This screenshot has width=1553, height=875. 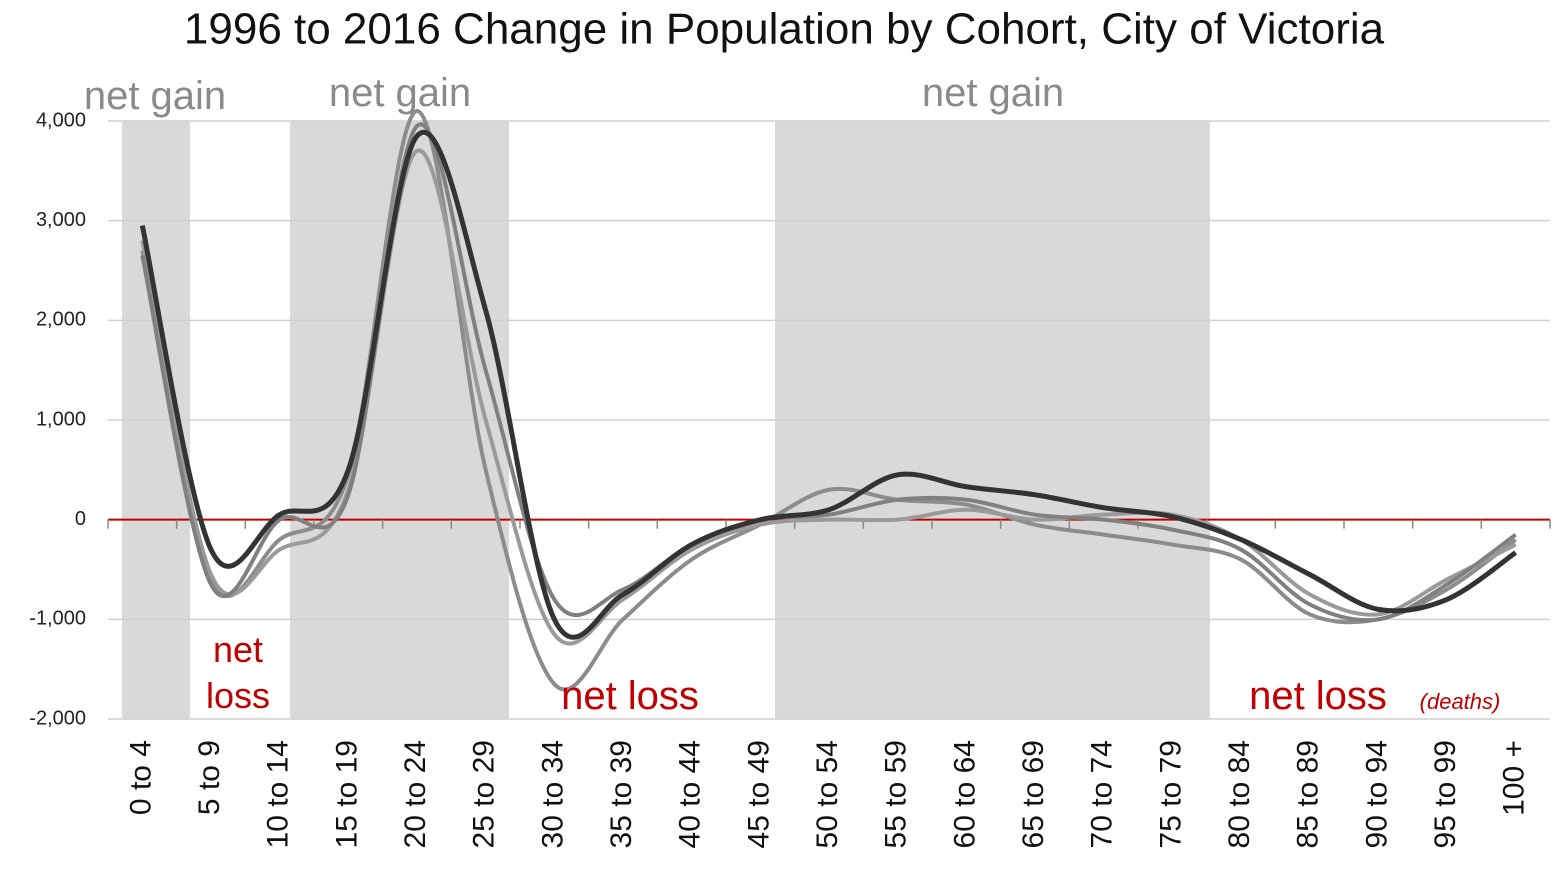 I want to click on x-tick-label: 10 to 14, so click(x=278, y=794).